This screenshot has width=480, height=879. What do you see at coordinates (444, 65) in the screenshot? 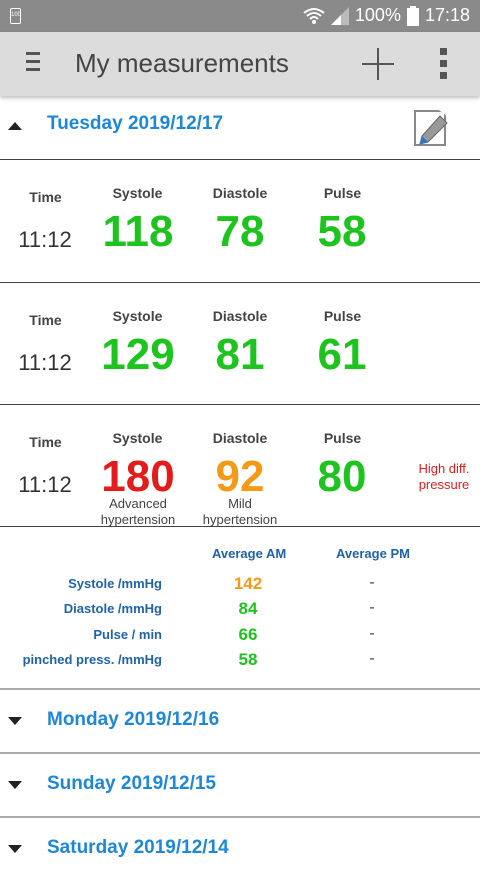
I see `more-options-icon` at bounding box center [444, 65].